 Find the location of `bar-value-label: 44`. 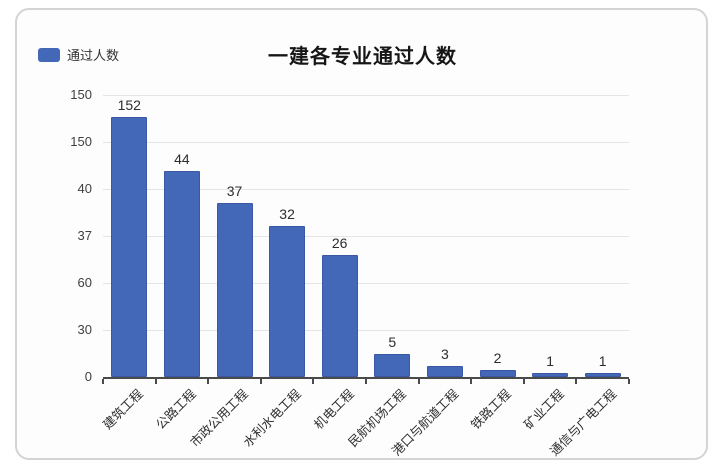

bar-value-label: 44 is located at coordinates (182, 159).